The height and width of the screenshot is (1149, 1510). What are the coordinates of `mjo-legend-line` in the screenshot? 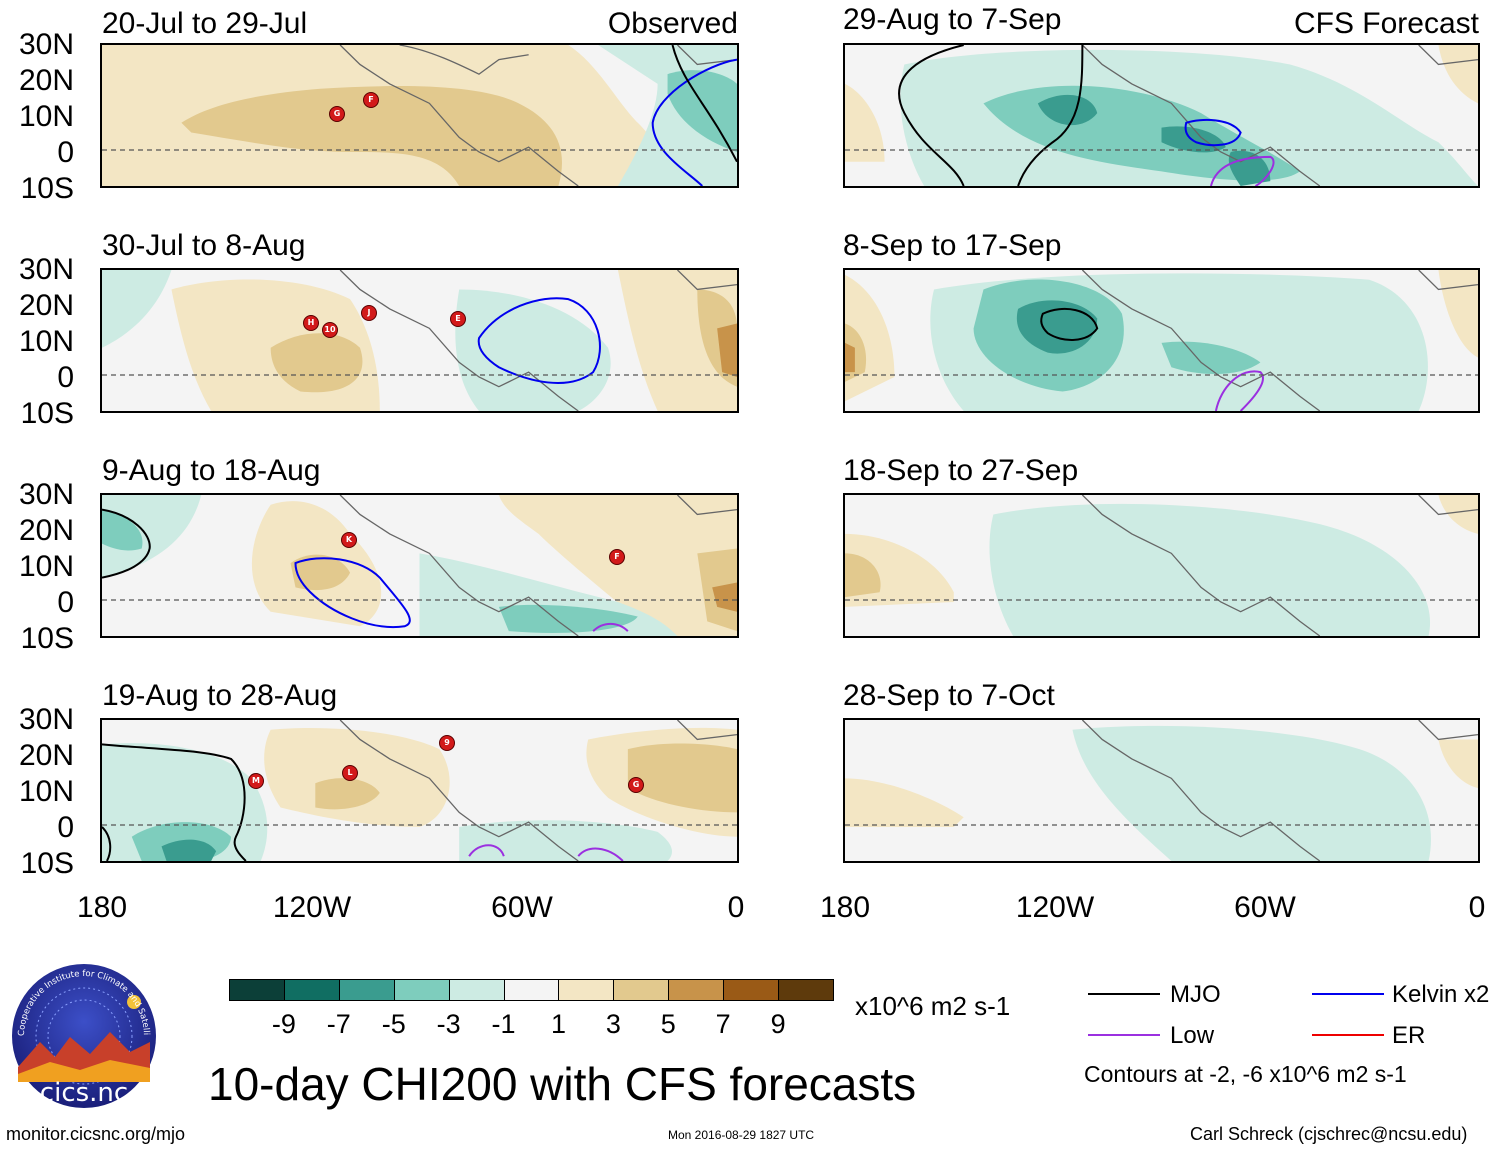 It's located at (1124, 994).